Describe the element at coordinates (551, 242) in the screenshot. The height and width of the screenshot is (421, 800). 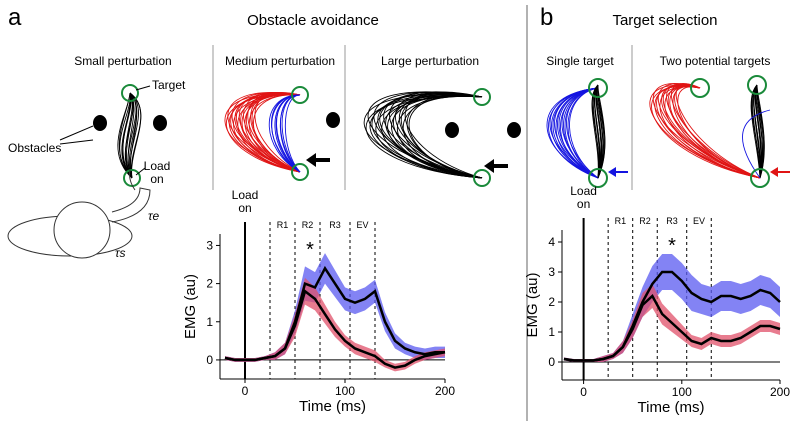
I see `y-tick-label: 4` at that location.